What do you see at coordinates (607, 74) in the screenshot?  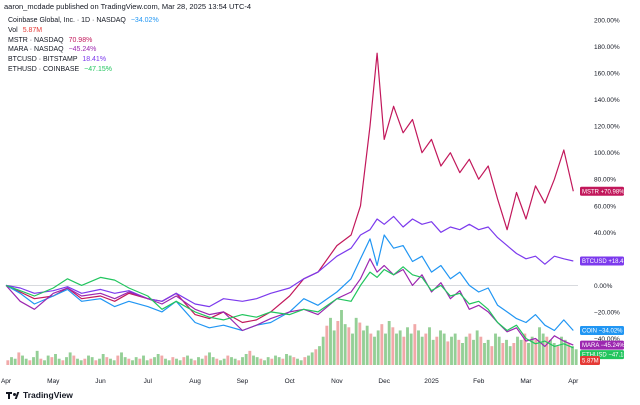 I see `y-tick-label: 160.00%` at bounding box center [607, 74].